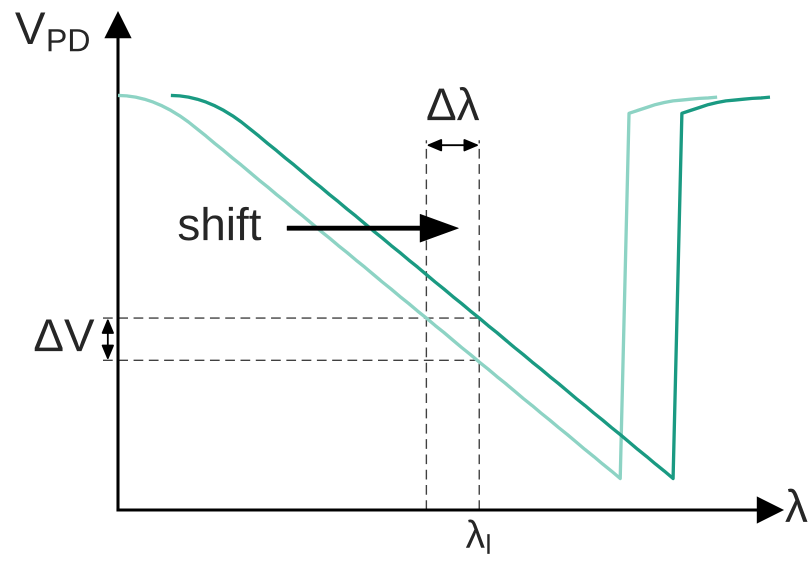 This screenshot has width=810, height=577. What do you see at coordinates (478, 537) in the screenshot?
I see `text: λ$_{l}$` at bounding box center [478, 537].